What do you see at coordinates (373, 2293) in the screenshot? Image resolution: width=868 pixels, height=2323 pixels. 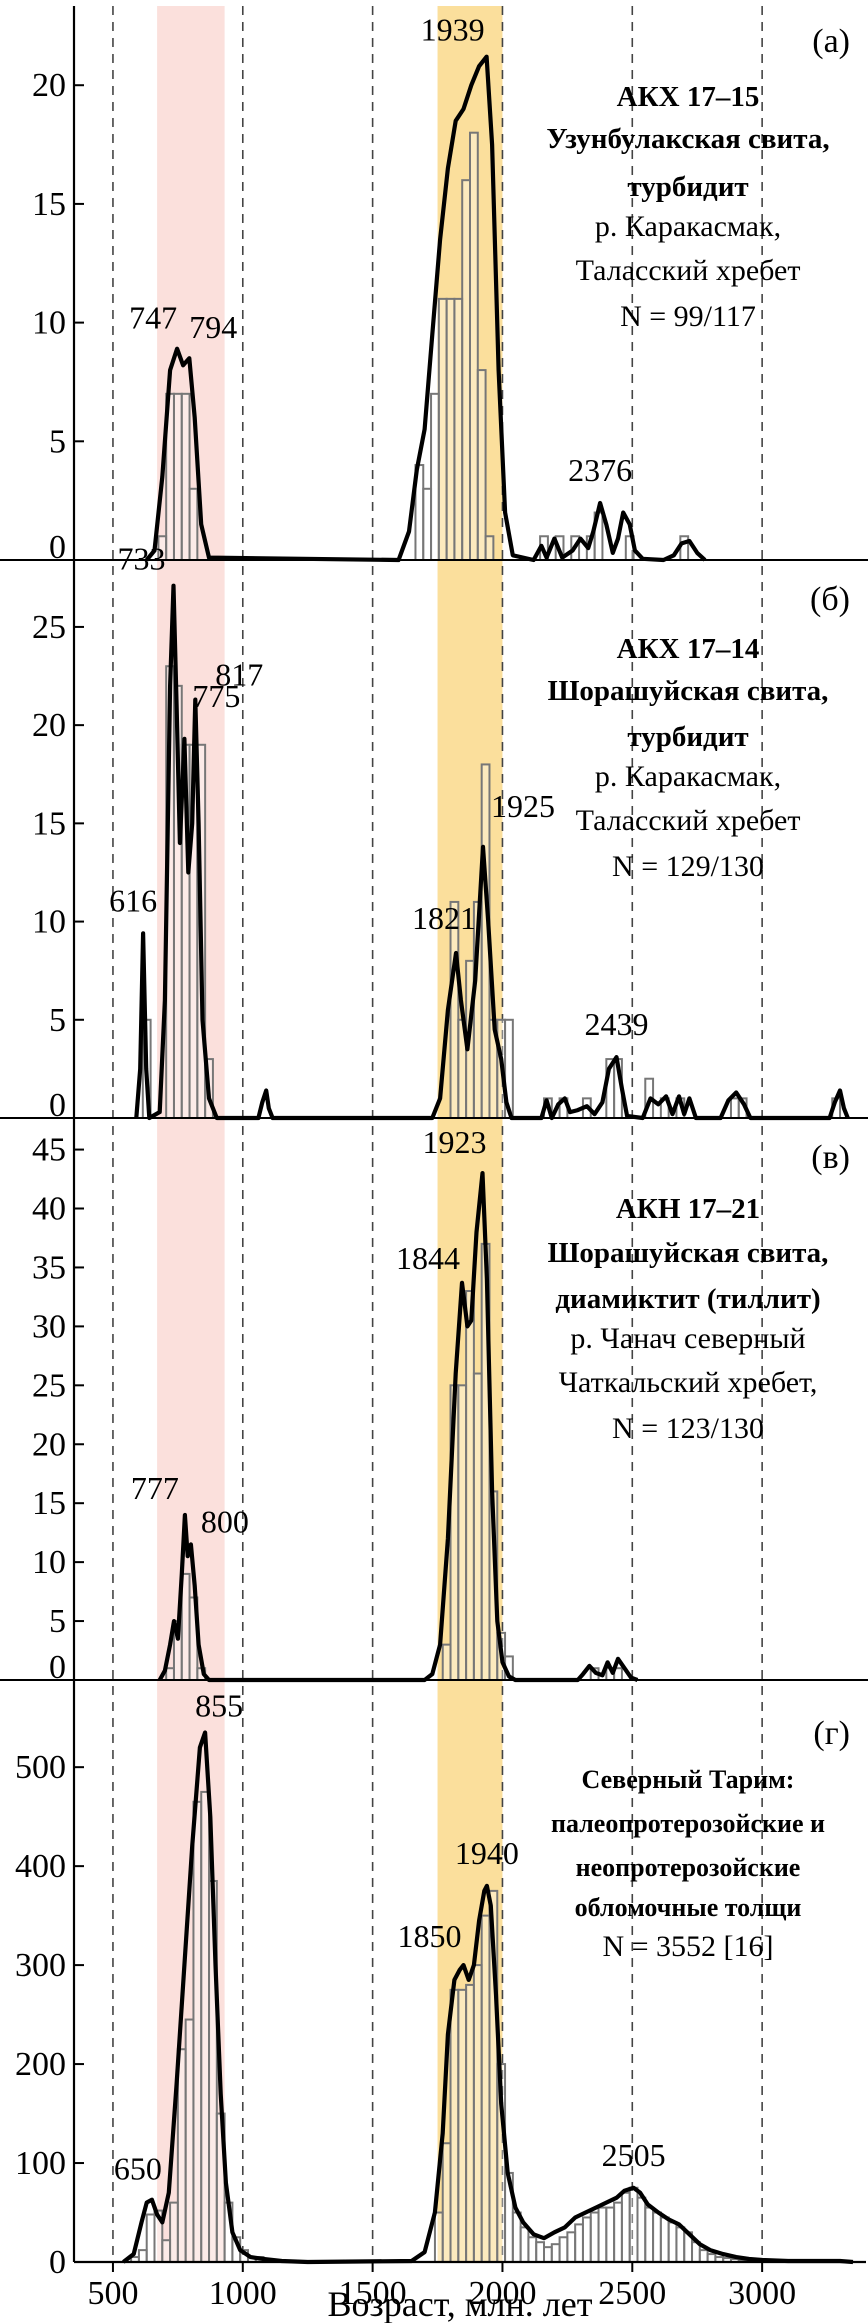 I see `x-tick-label: 1500` at bounding box center [373, 2293].